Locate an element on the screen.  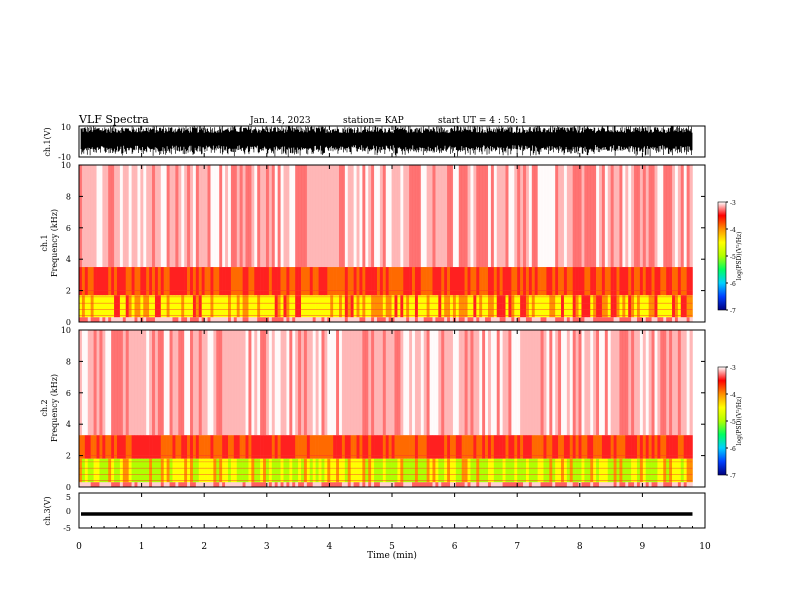
ch3-waveform-band is located at coordinates (387, 514).